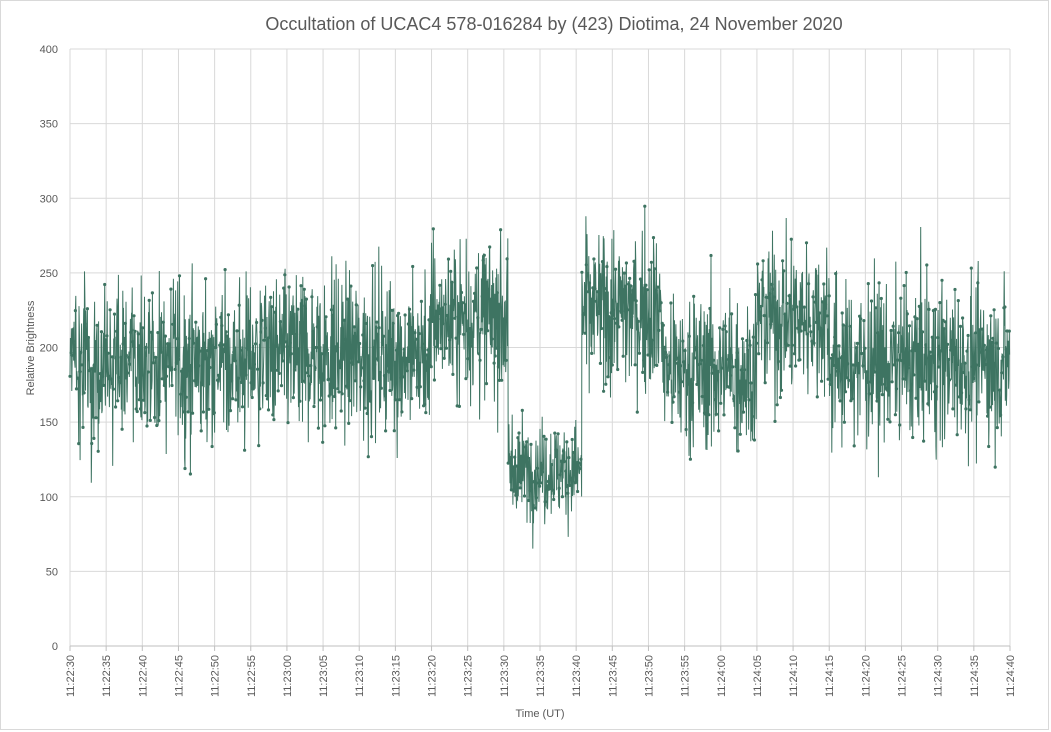  Describe the element at coordinates (49, 199) in the screenshot. I see `y-tick-label: 300` at that location.